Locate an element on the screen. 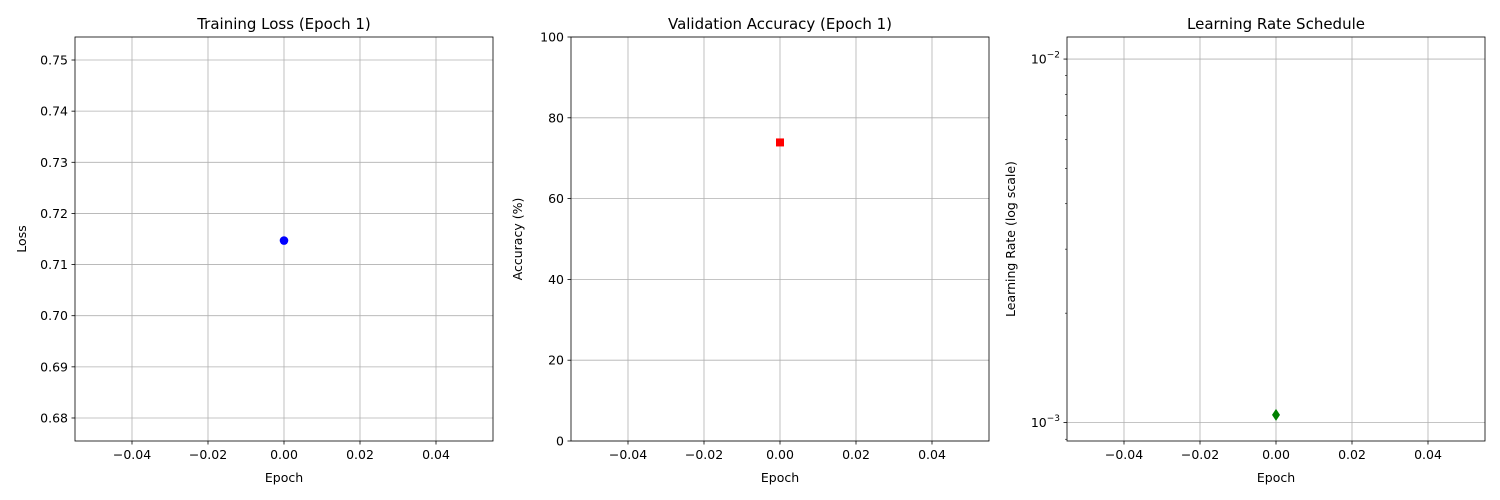  chart-title: Learning Rate Schedule is located at coordinates (1276, 24).